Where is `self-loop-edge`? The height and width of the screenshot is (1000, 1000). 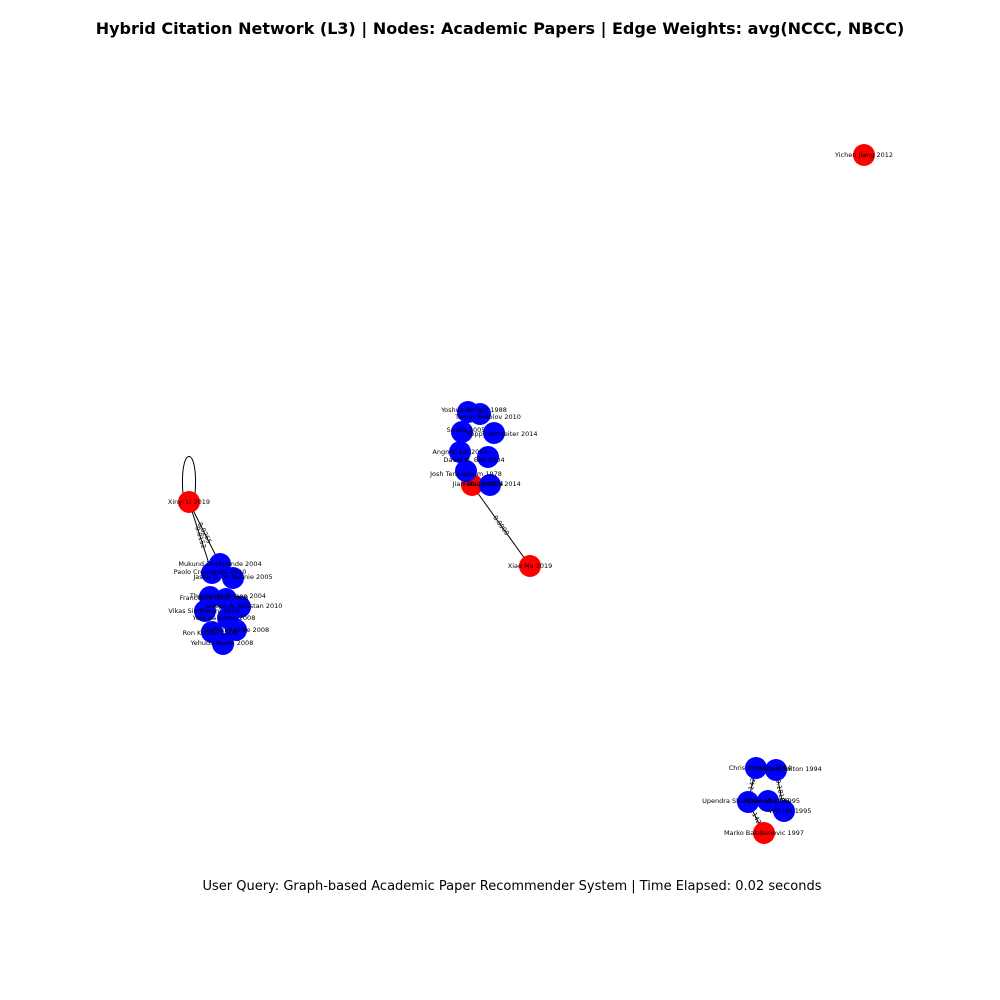 self-loop-edge is located at coordinates (189, 475).